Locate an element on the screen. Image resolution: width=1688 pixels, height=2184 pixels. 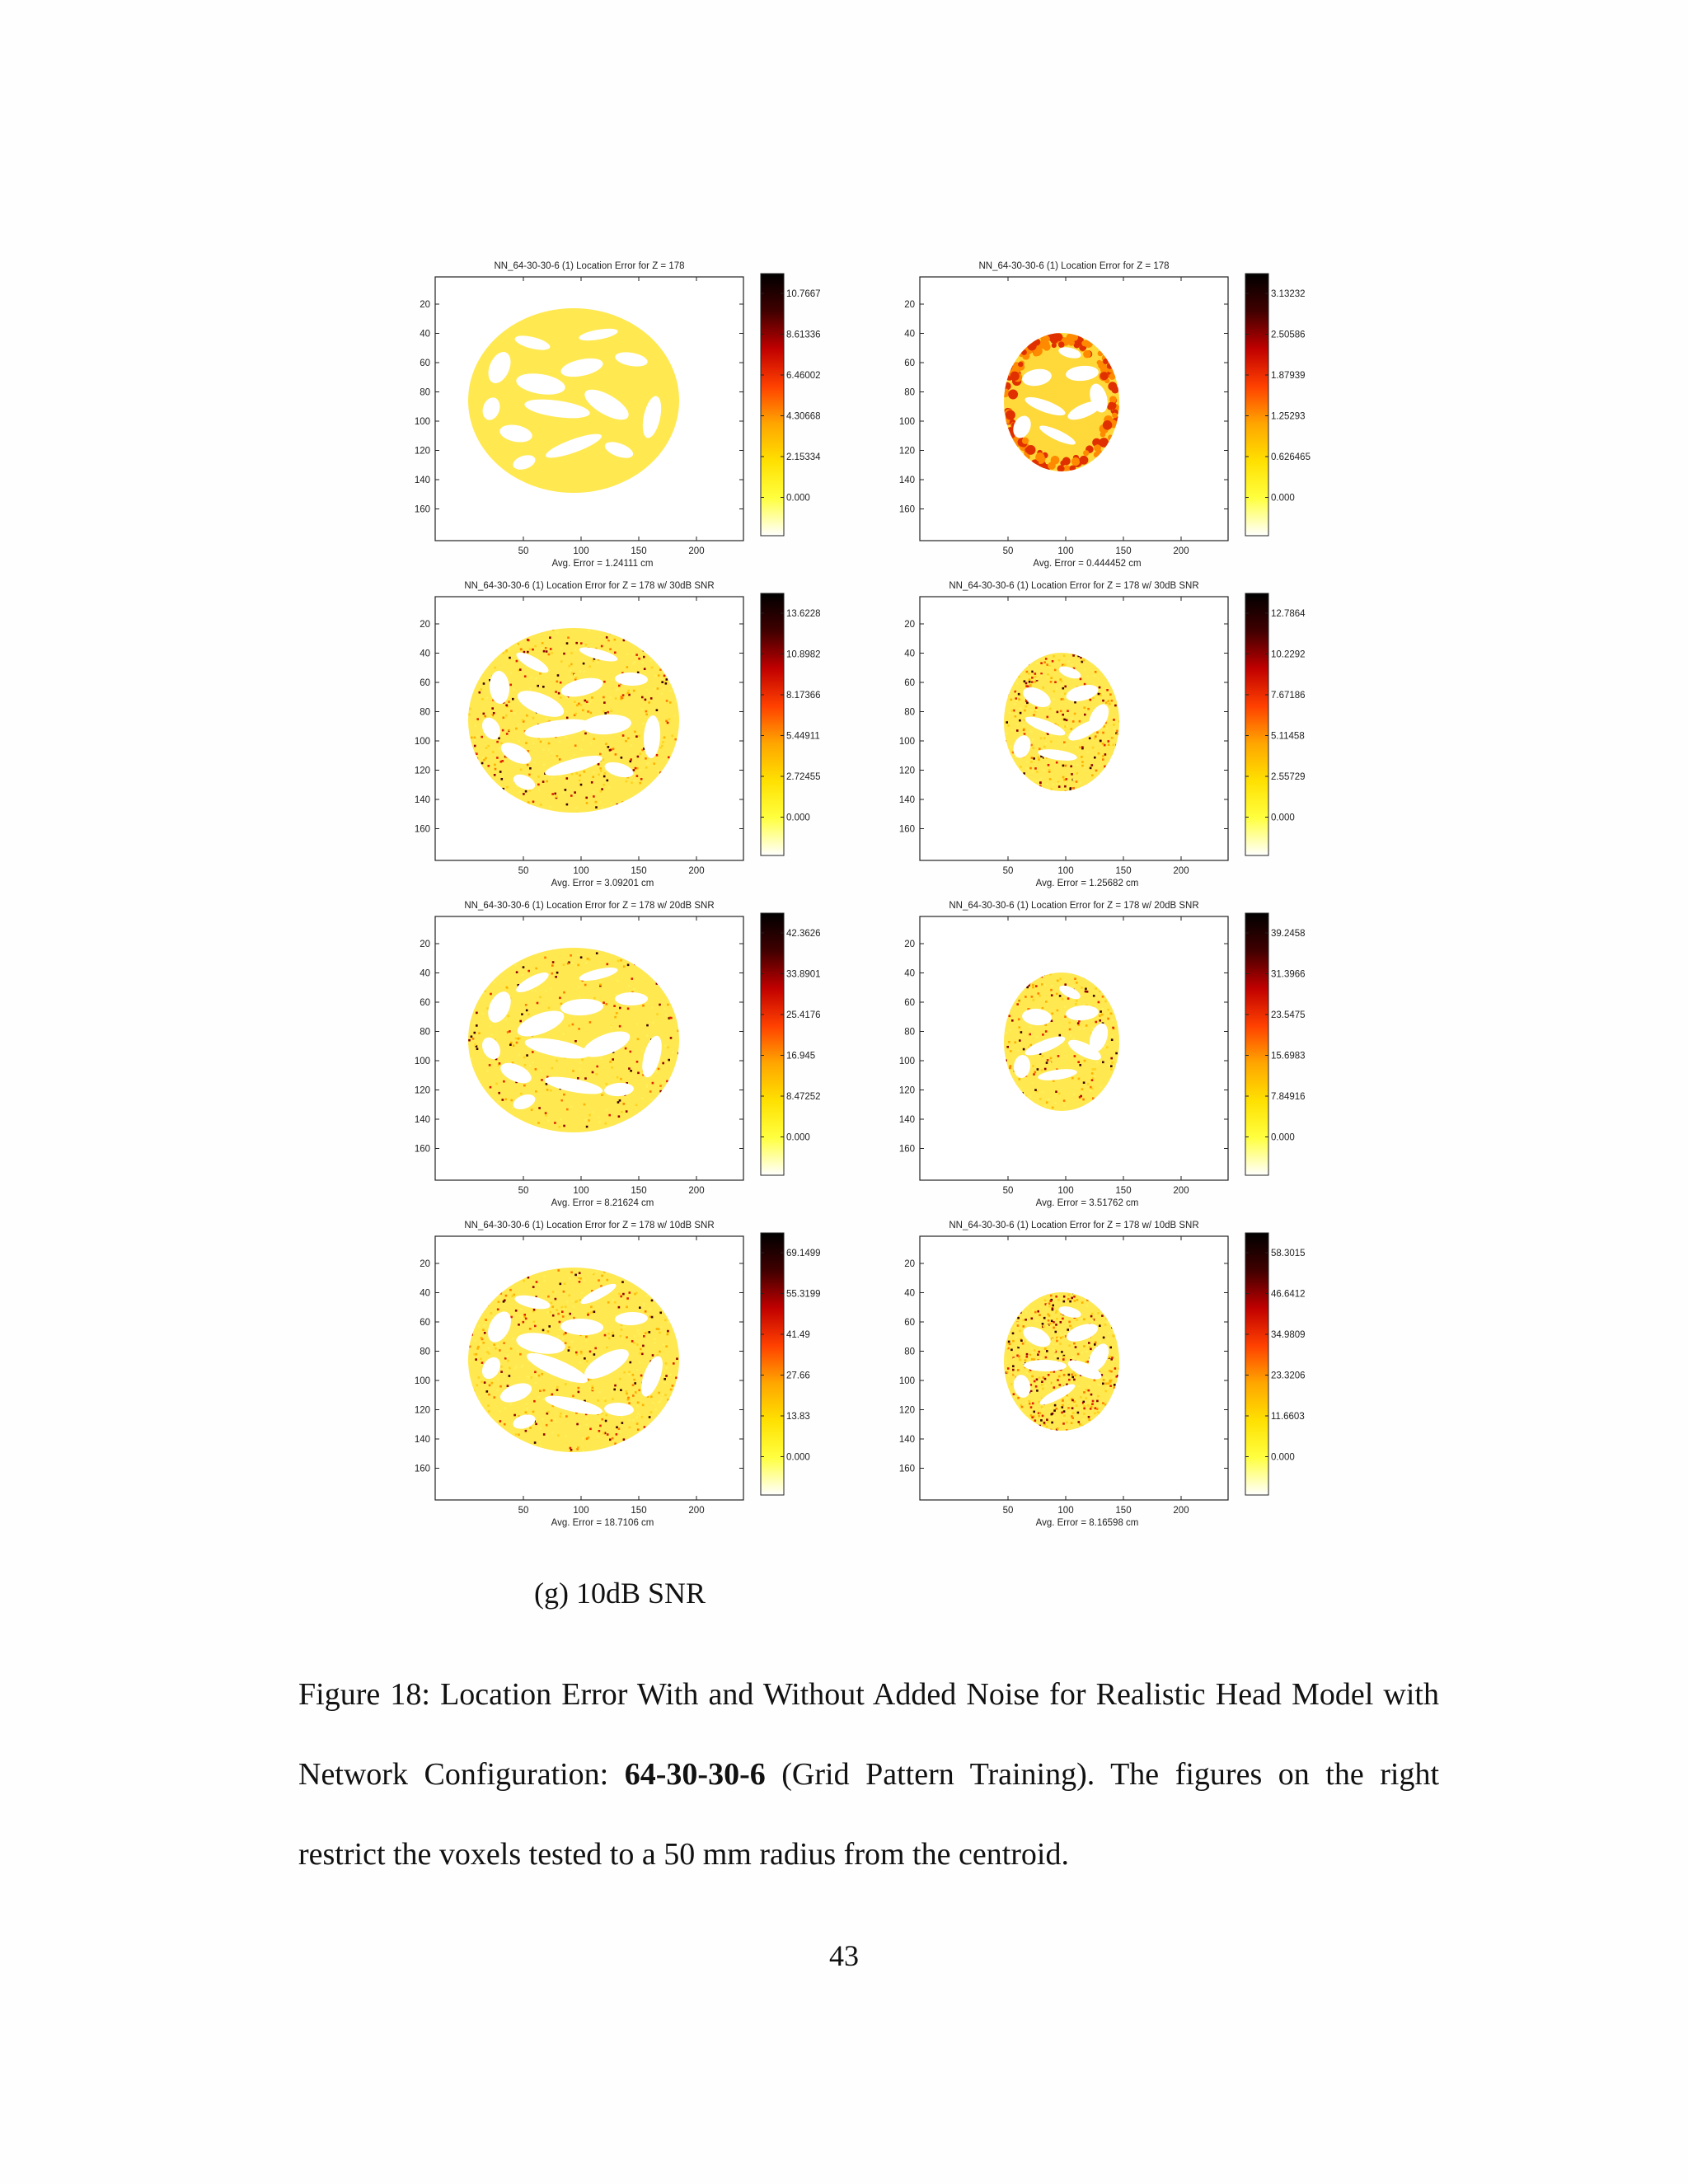
colorbar-tick-label: 13.6228 is located at coordinates (803, 614).